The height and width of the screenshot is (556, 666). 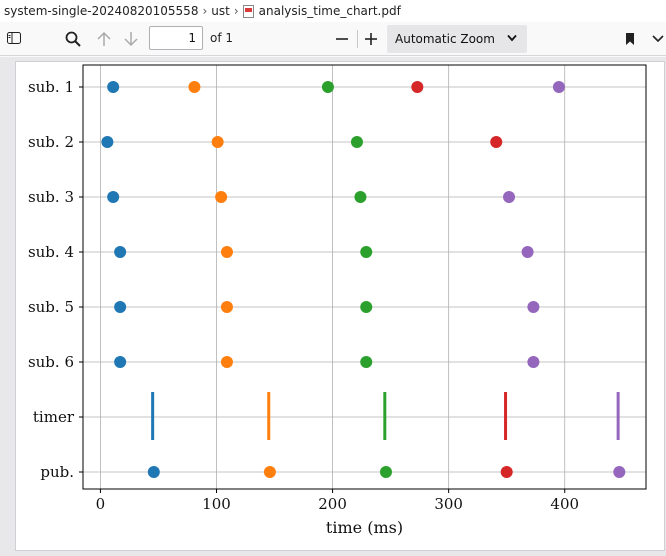 I want to click on more-tools-button, so click(x=658, y=39).